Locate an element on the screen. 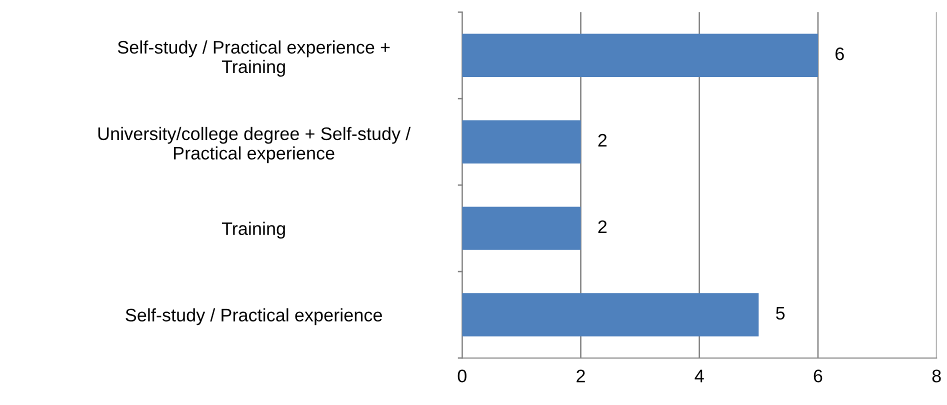 This screenshot has height=405, width=947. y-tick-label: Self-study / Practical experience is located at coordinates (254, 317).